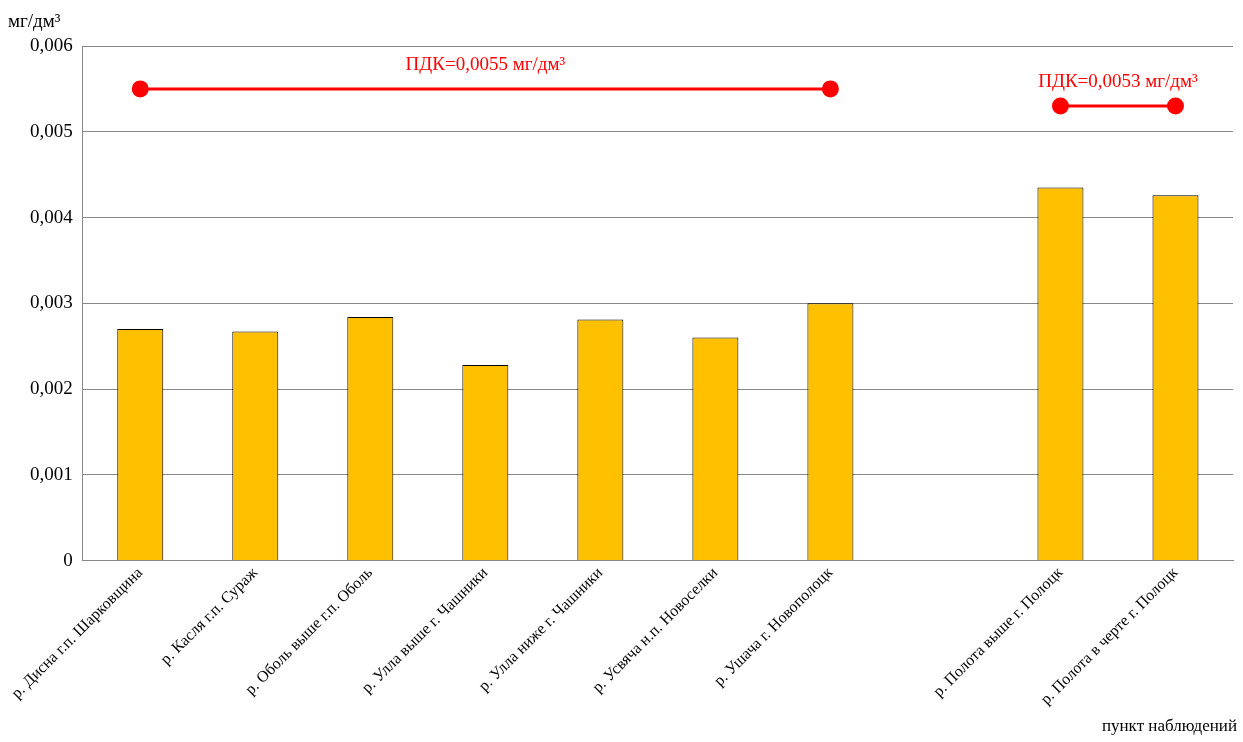  What do you see at coordinates (68, 559) in the screenshot?
I see `y-tick-label: 0` at bounding box center [68, 559].